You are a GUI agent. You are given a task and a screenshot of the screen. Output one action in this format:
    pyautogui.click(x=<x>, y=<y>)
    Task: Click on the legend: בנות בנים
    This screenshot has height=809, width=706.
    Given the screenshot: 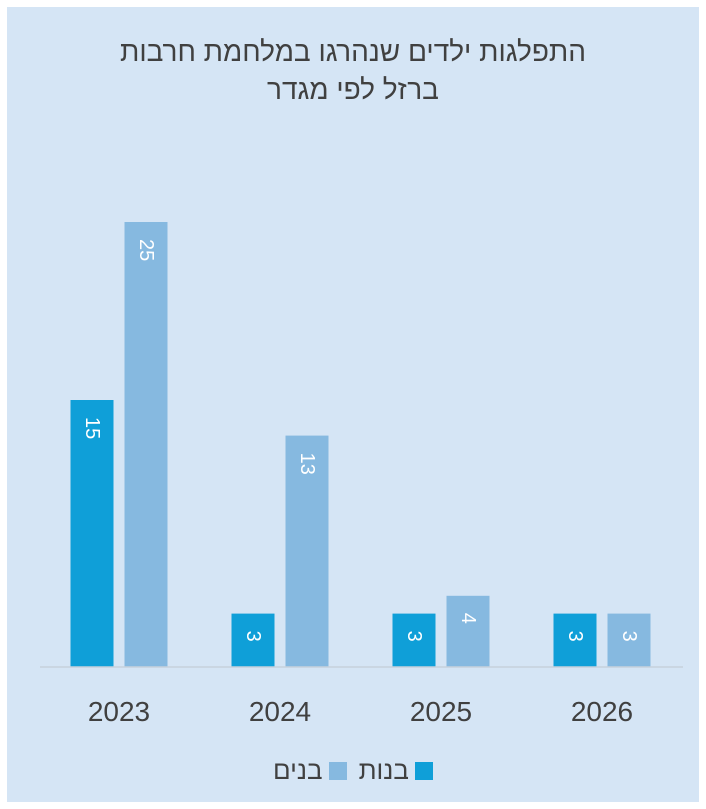 What is the action you would take?
    pyautogui.click(x=353, y=770)
    